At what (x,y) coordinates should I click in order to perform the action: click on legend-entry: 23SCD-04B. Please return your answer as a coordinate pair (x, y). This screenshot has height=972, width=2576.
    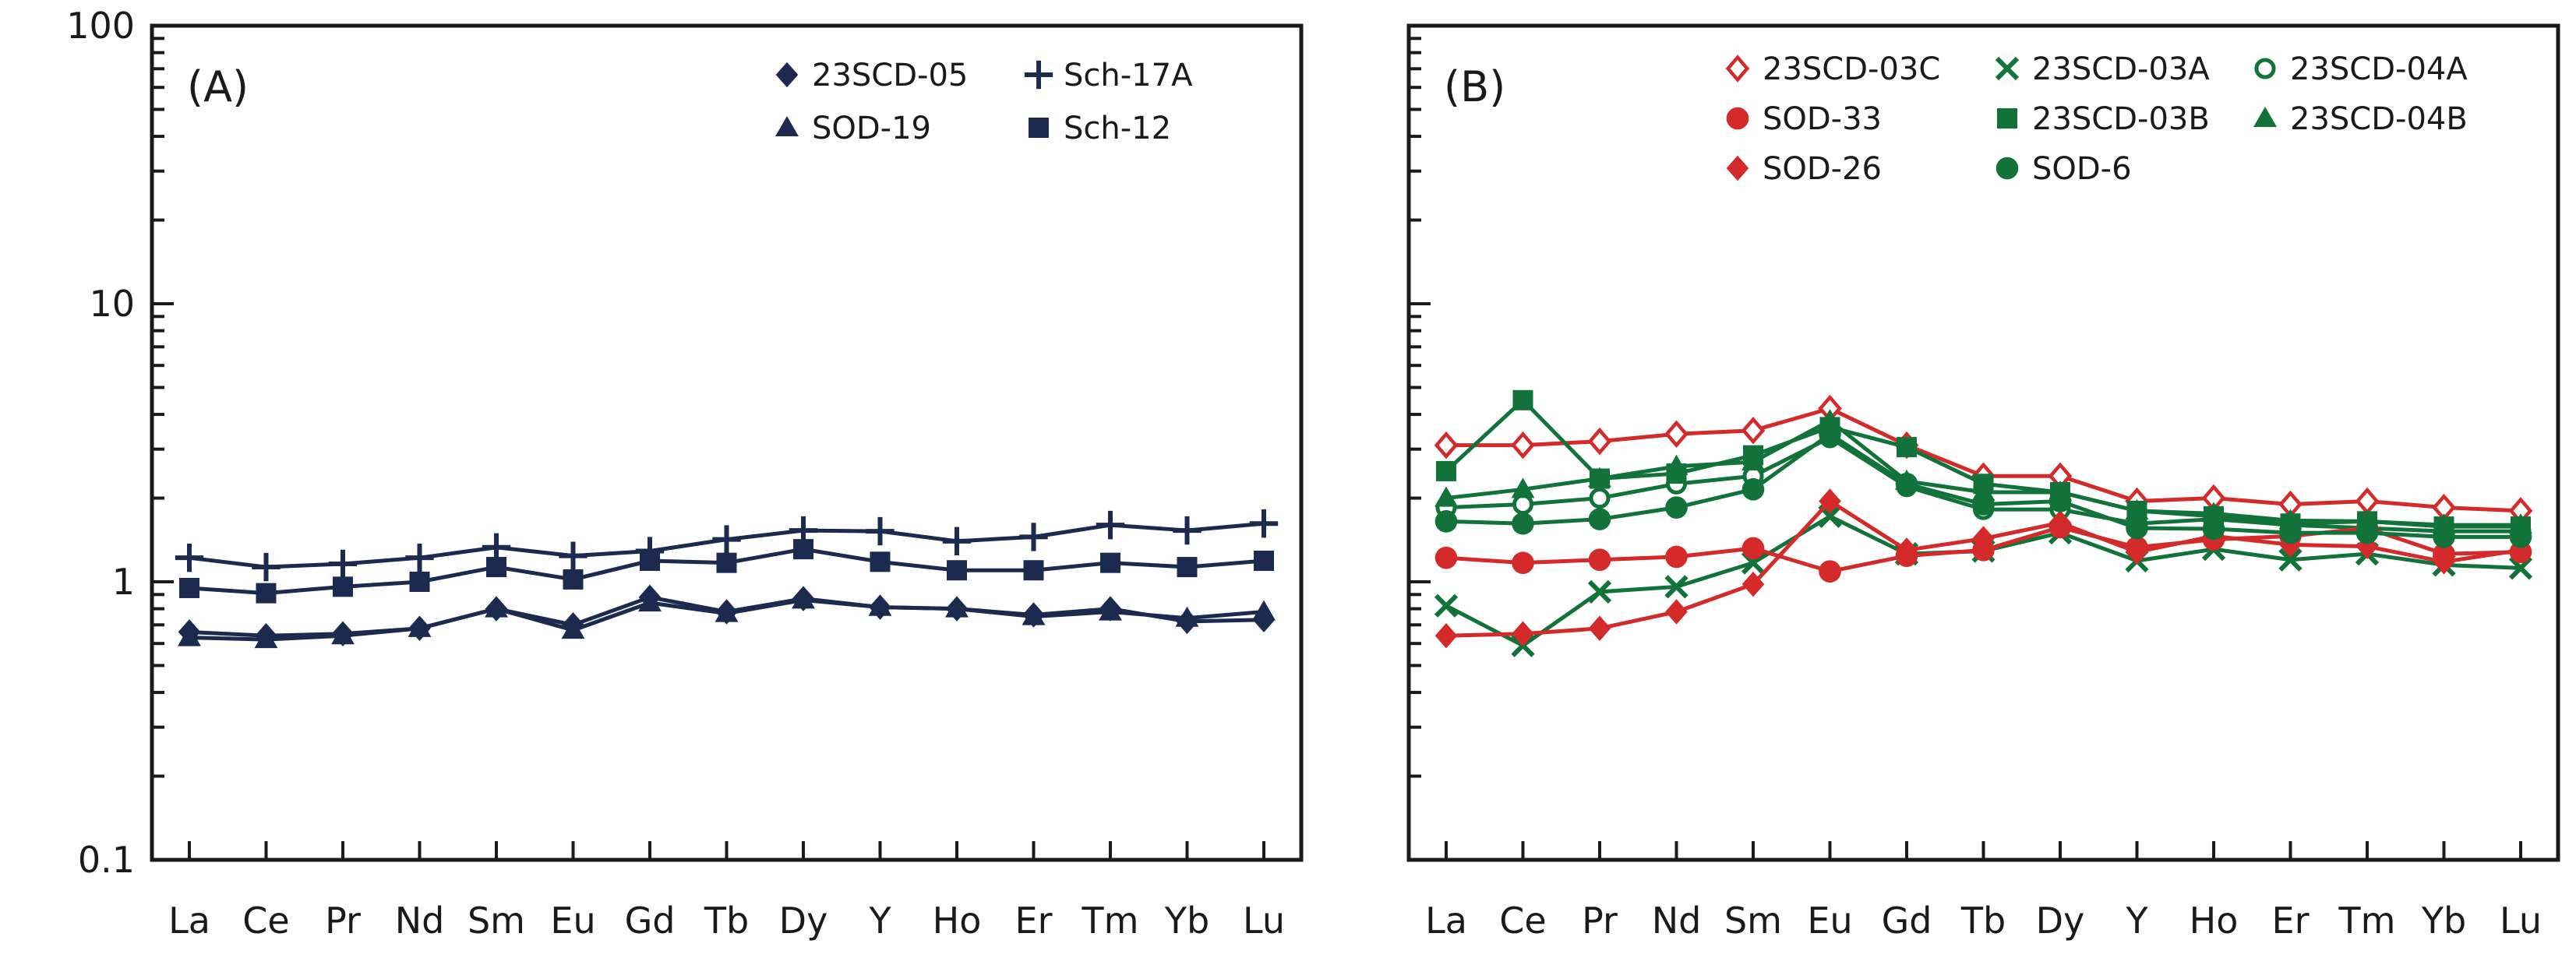
    Looking at the image, I should click on (2360, 119).